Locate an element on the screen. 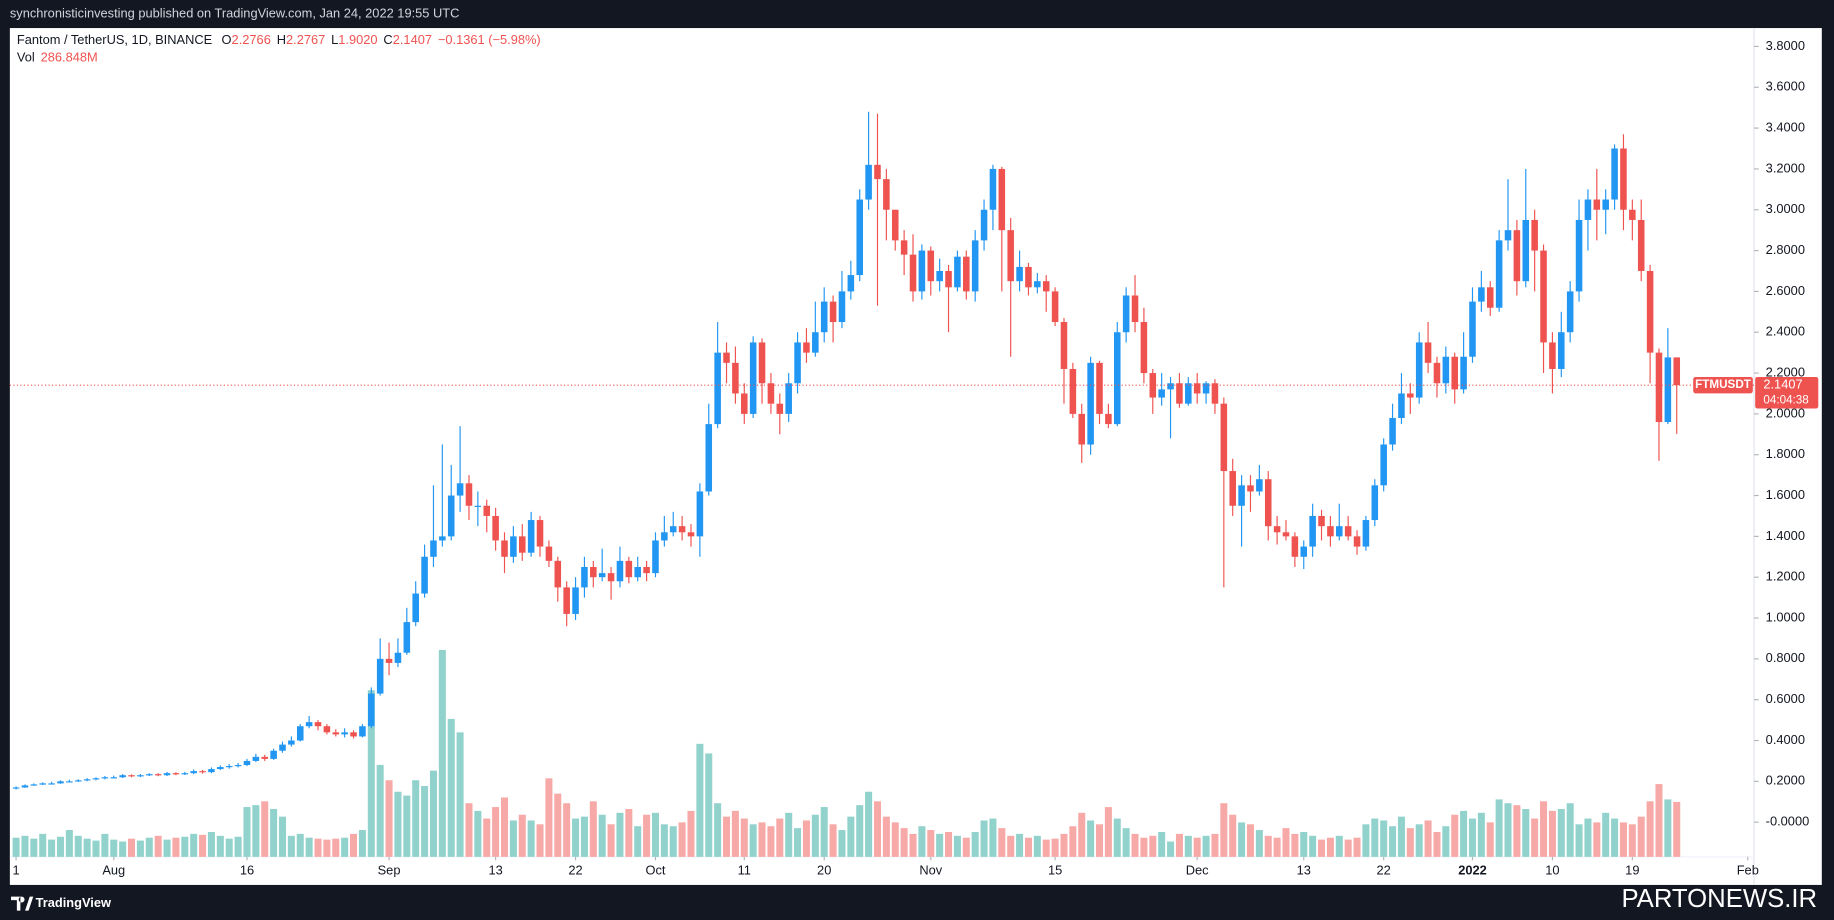 This screenshot has height=920, width=1834. y-tick-label: 1.8000 is located at coordinates (1785, 453).